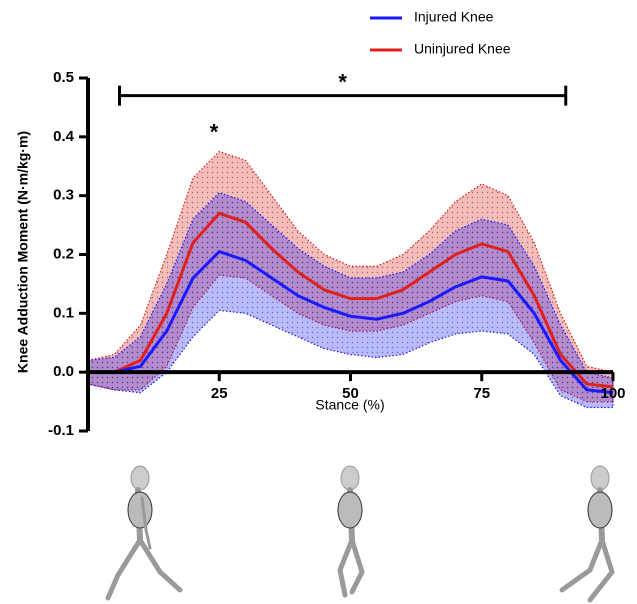 The width and height of the screenshot is (637, 604). Describe the element at coordinates (63, 312) in the screenshot. I see `y-tick-label: 0.1` at that location.